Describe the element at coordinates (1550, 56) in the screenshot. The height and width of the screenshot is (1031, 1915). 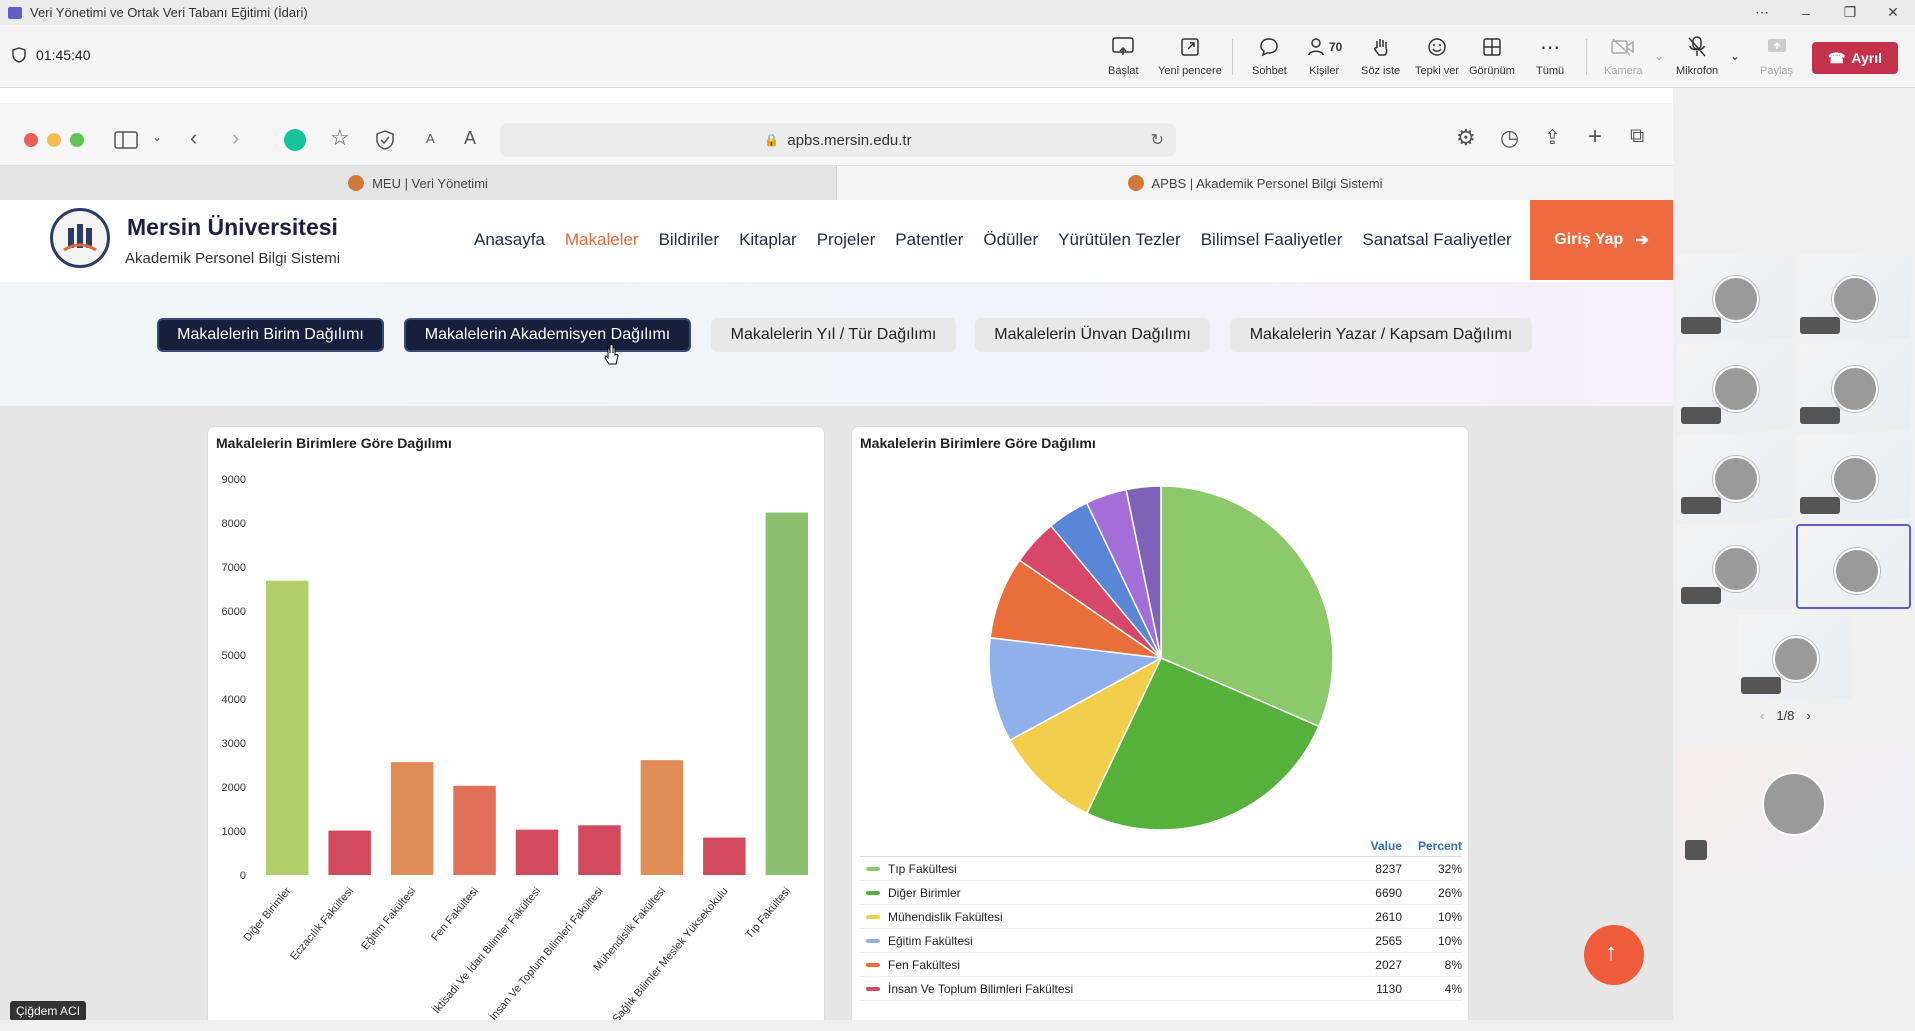
I see `more-button: ⋯ Tümü` at that location.